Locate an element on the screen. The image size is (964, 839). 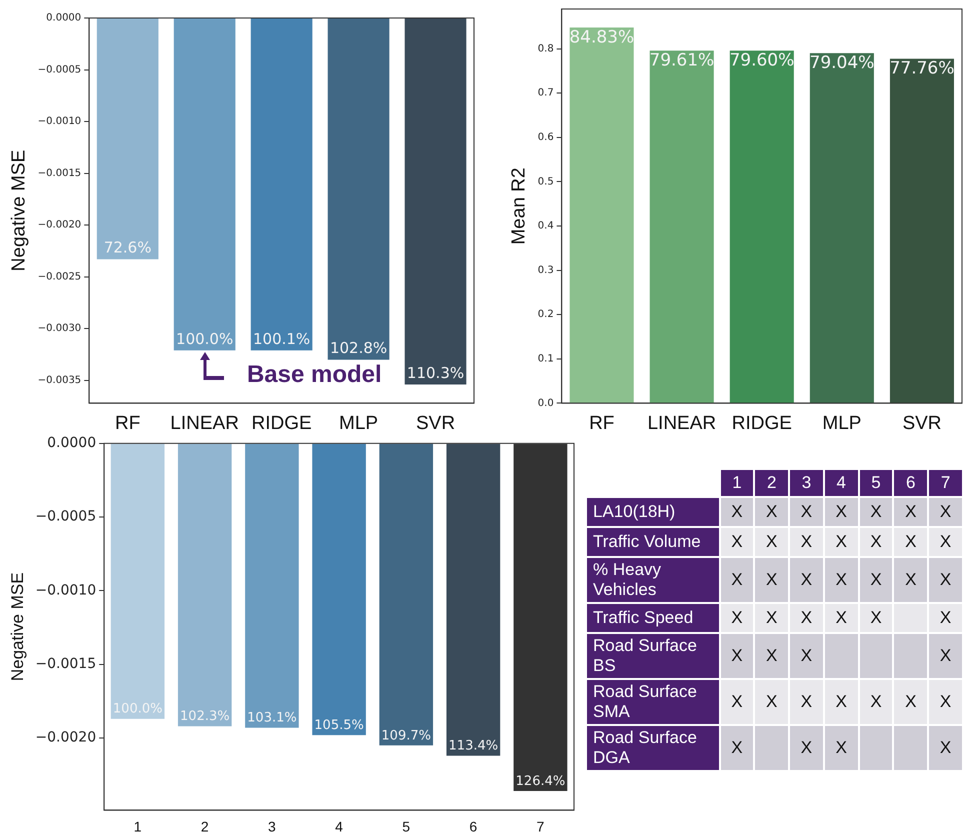
y-tick-label: −0.0025 is located at coordinates (60, 276).